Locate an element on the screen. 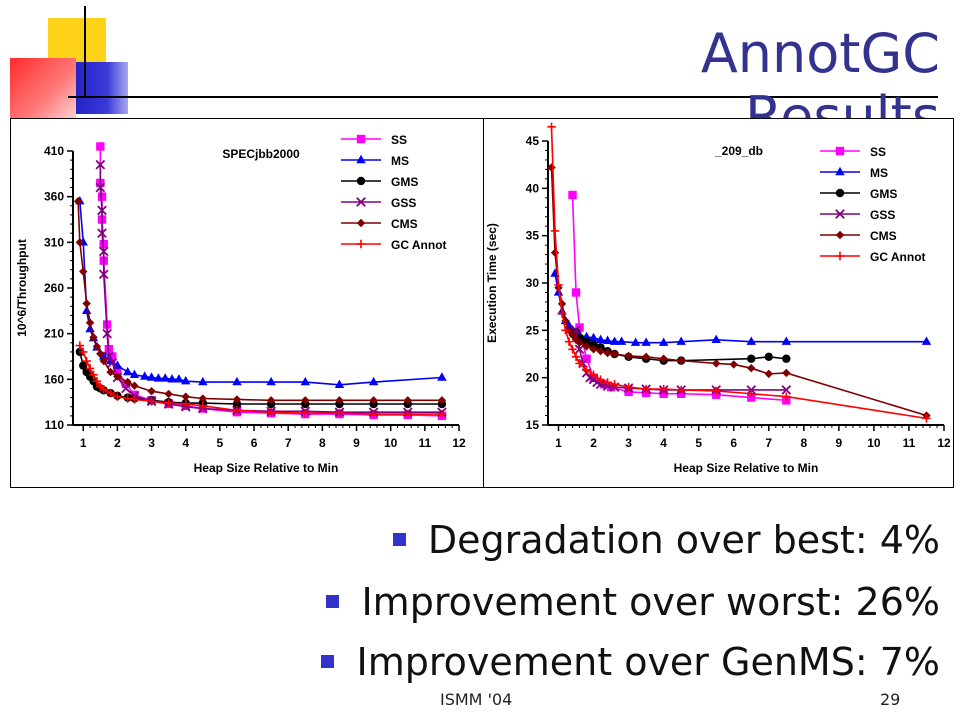 The image size is (960, 720). x-tick-label: 5 is located at coordinates (220, 443).